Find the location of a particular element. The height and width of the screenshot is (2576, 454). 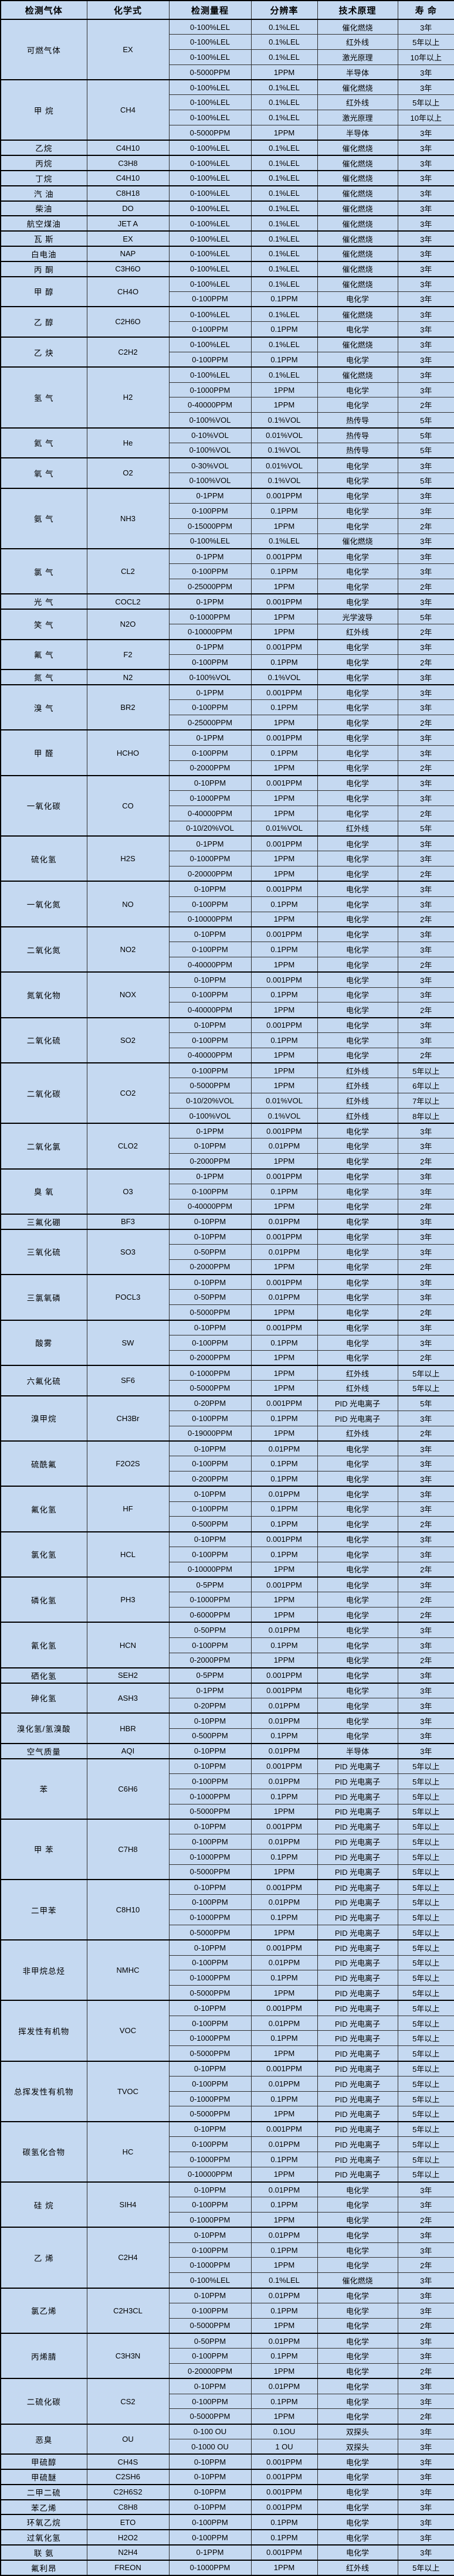

formula-cell: C3H8 is located at coordinates (128, 163).